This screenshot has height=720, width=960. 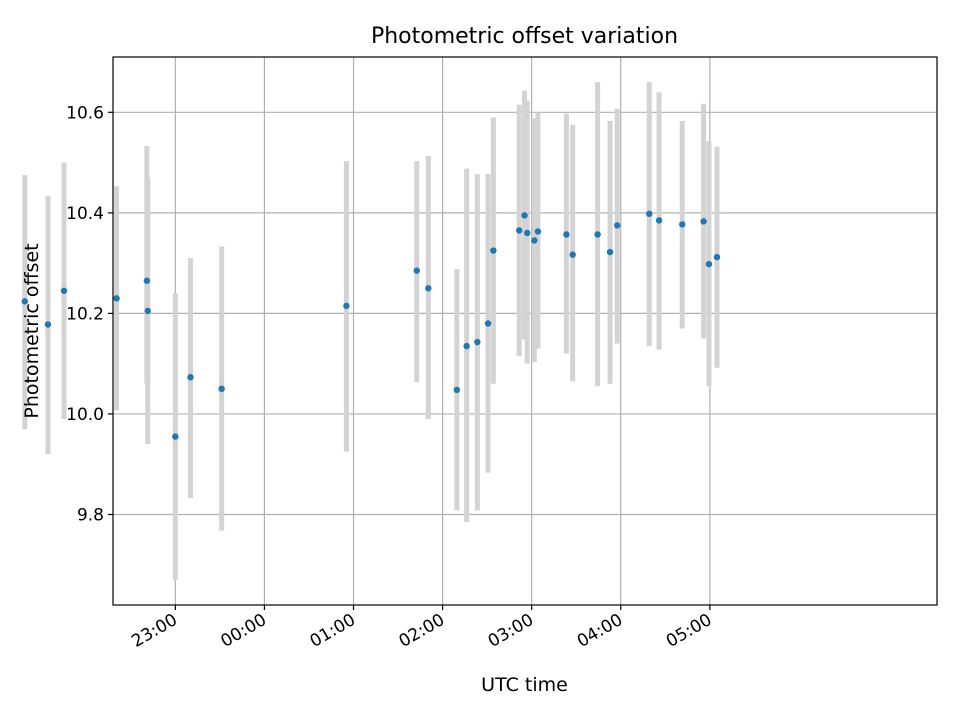 I want to click on y-axis-label: Photometric offset, so click(x=32, y=330).